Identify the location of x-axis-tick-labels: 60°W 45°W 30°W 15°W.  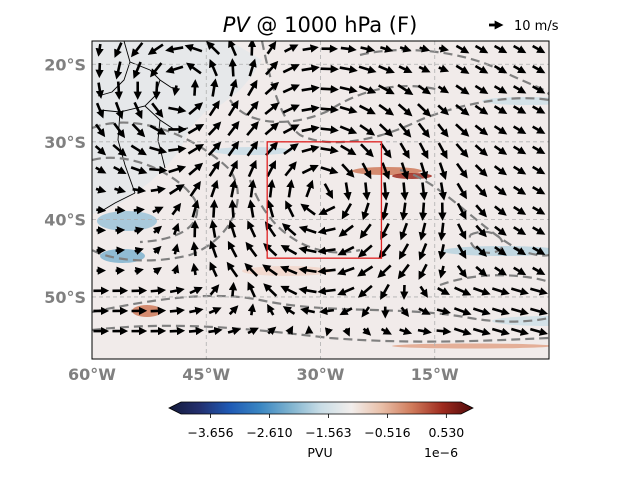
(263, 374).